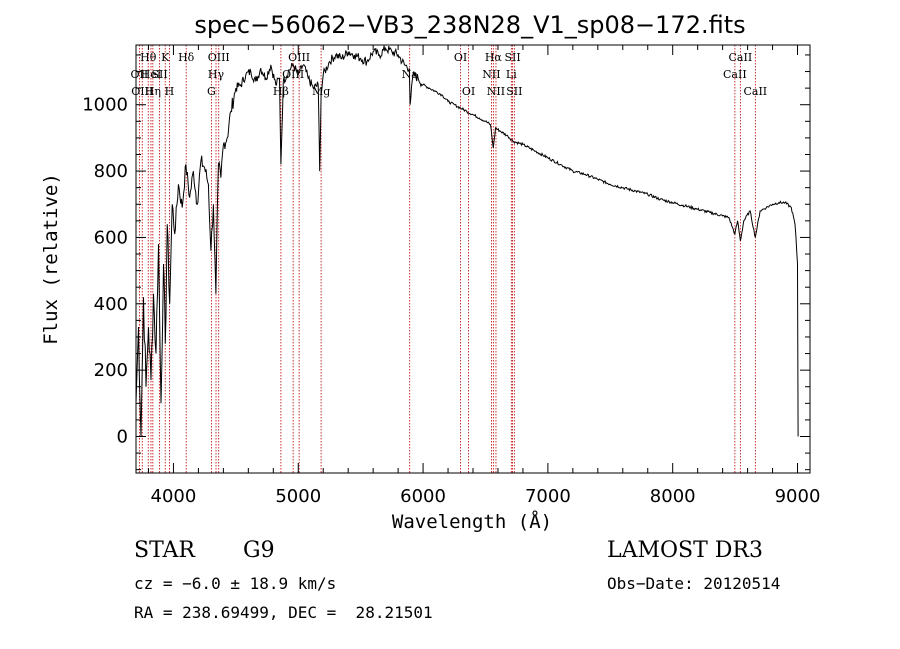 The height and width of the screenshot is (649, 900). I want to click on x-tick-label: 7000, so click(548, 496).